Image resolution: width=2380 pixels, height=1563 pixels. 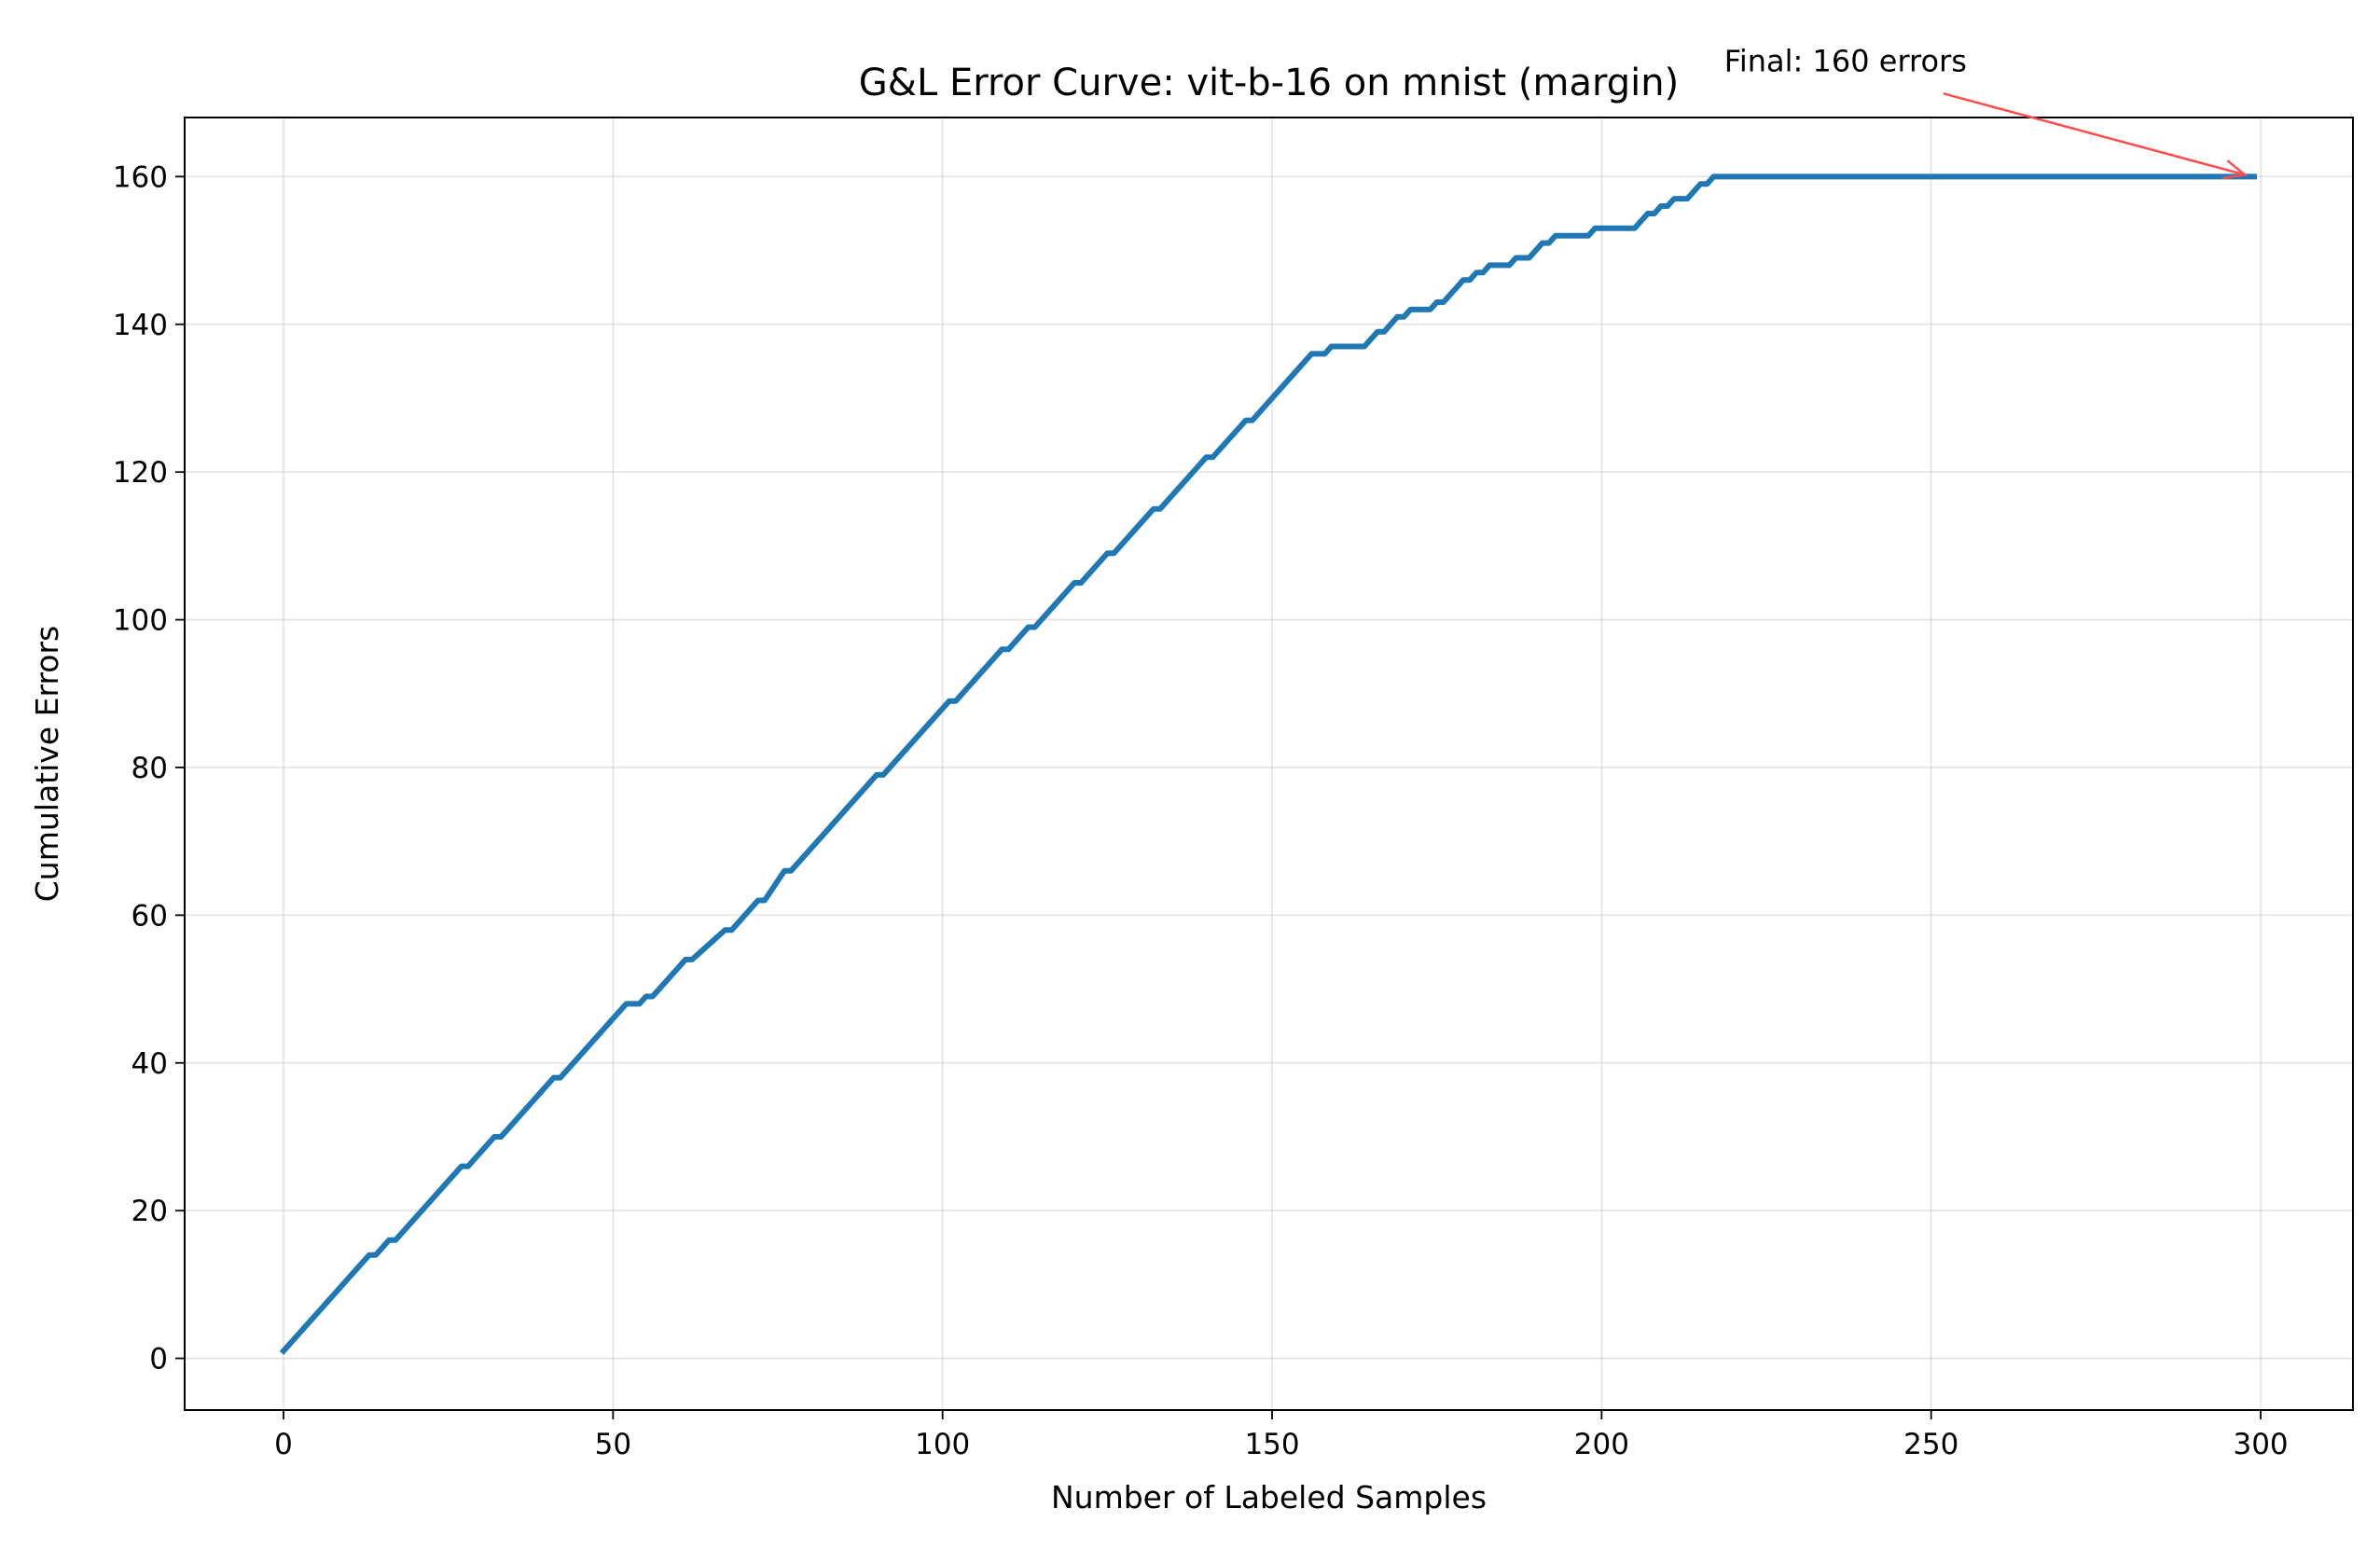 I want to click on x-tick-label: 0, so click(x=283, y=1444).